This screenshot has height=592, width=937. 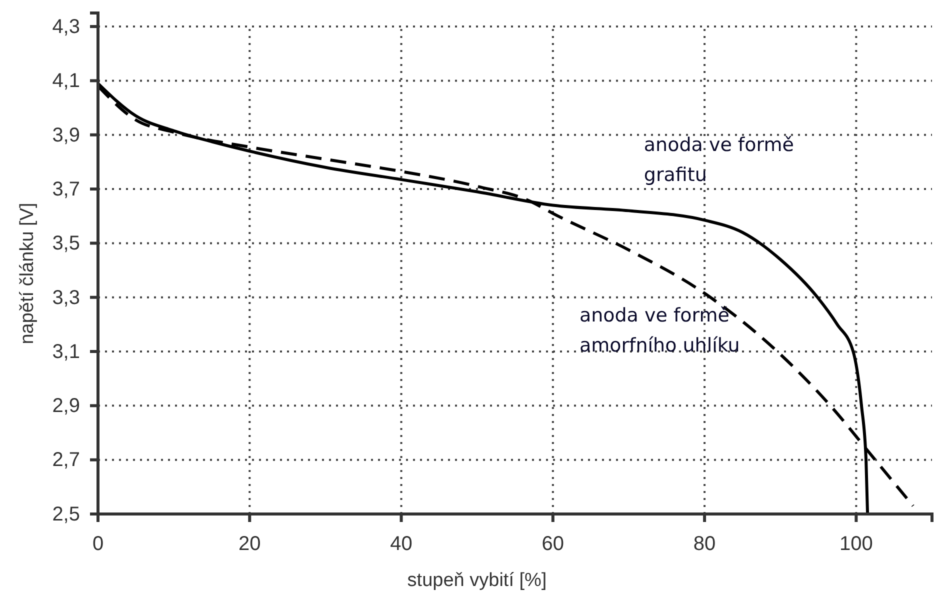 I want to click on y-tick-label: 4,1, so click(x=66, y=81).